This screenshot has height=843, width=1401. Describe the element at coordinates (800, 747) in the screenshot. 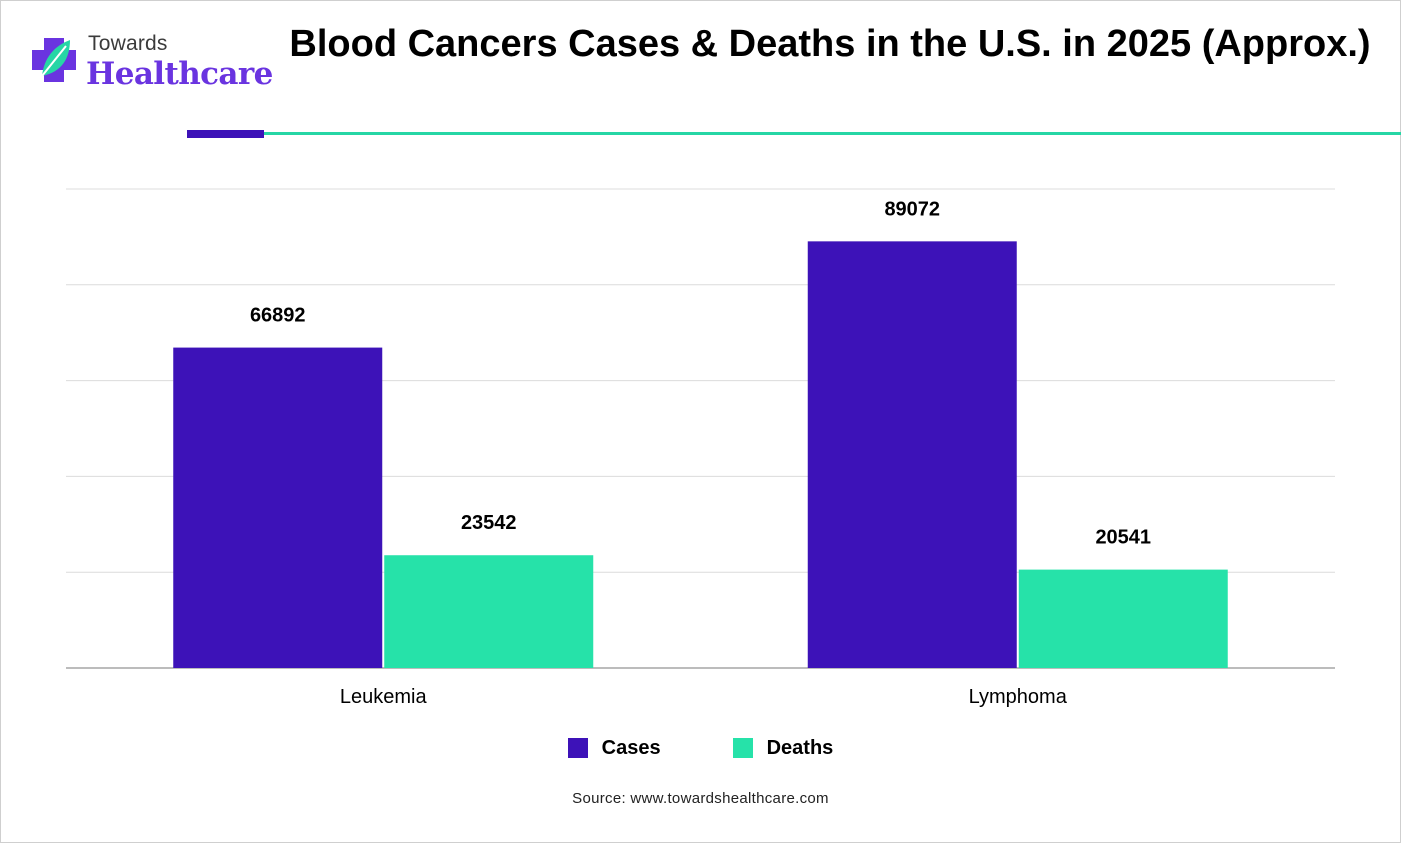

I see `legend-label-deaths: Deaths` at that location.